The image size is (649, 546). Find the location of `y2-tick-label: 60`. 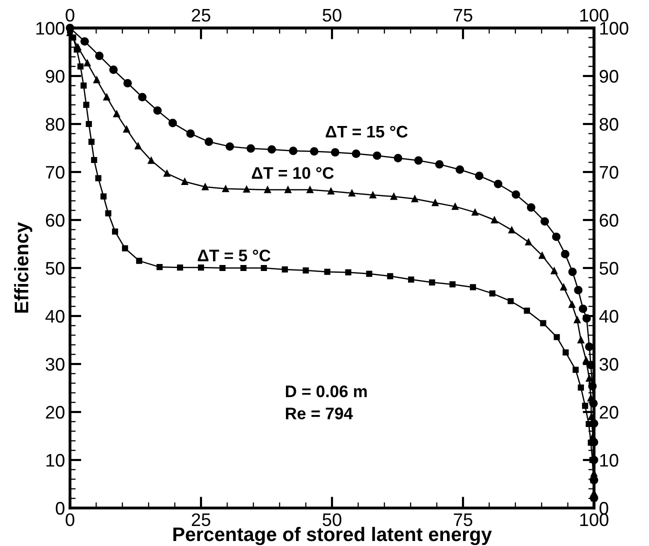

y2-tick-label: 60 is located at coordinates (609, 220).